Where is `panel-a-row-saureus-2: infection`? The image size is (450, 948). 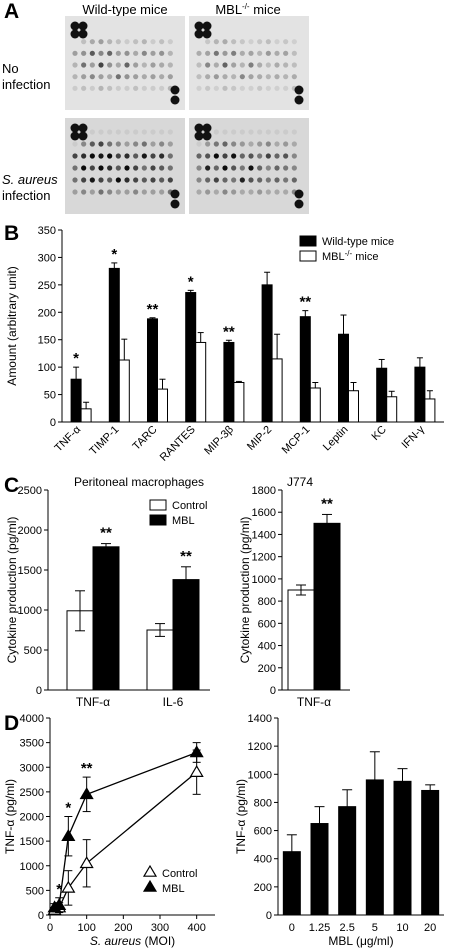
panel-a-row-saureus-2: infection is located at coordinates (26, 195).